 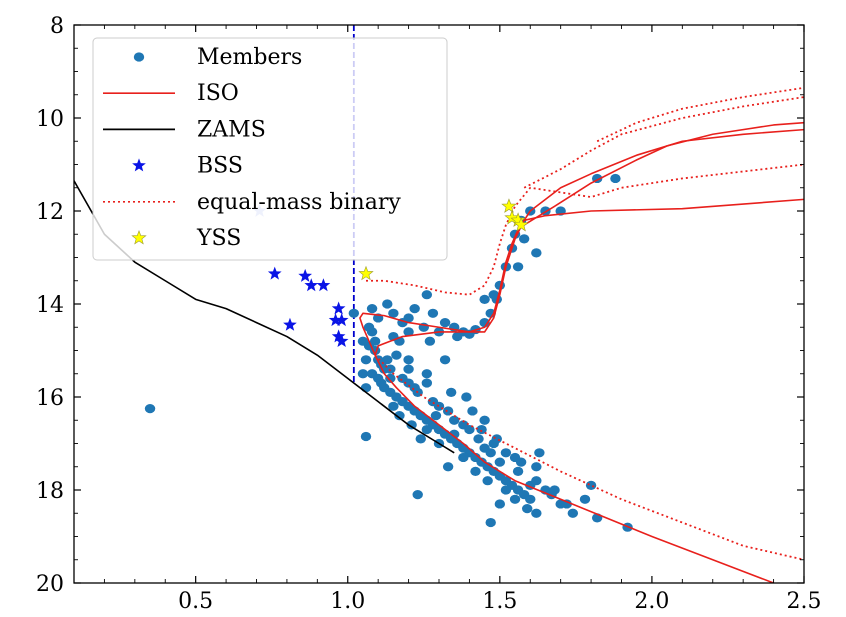 What do you see at coordinates (651, 601) in the screenshot?
I see `x-tick-label-3: 2.0` at bounding box center [651, 601].